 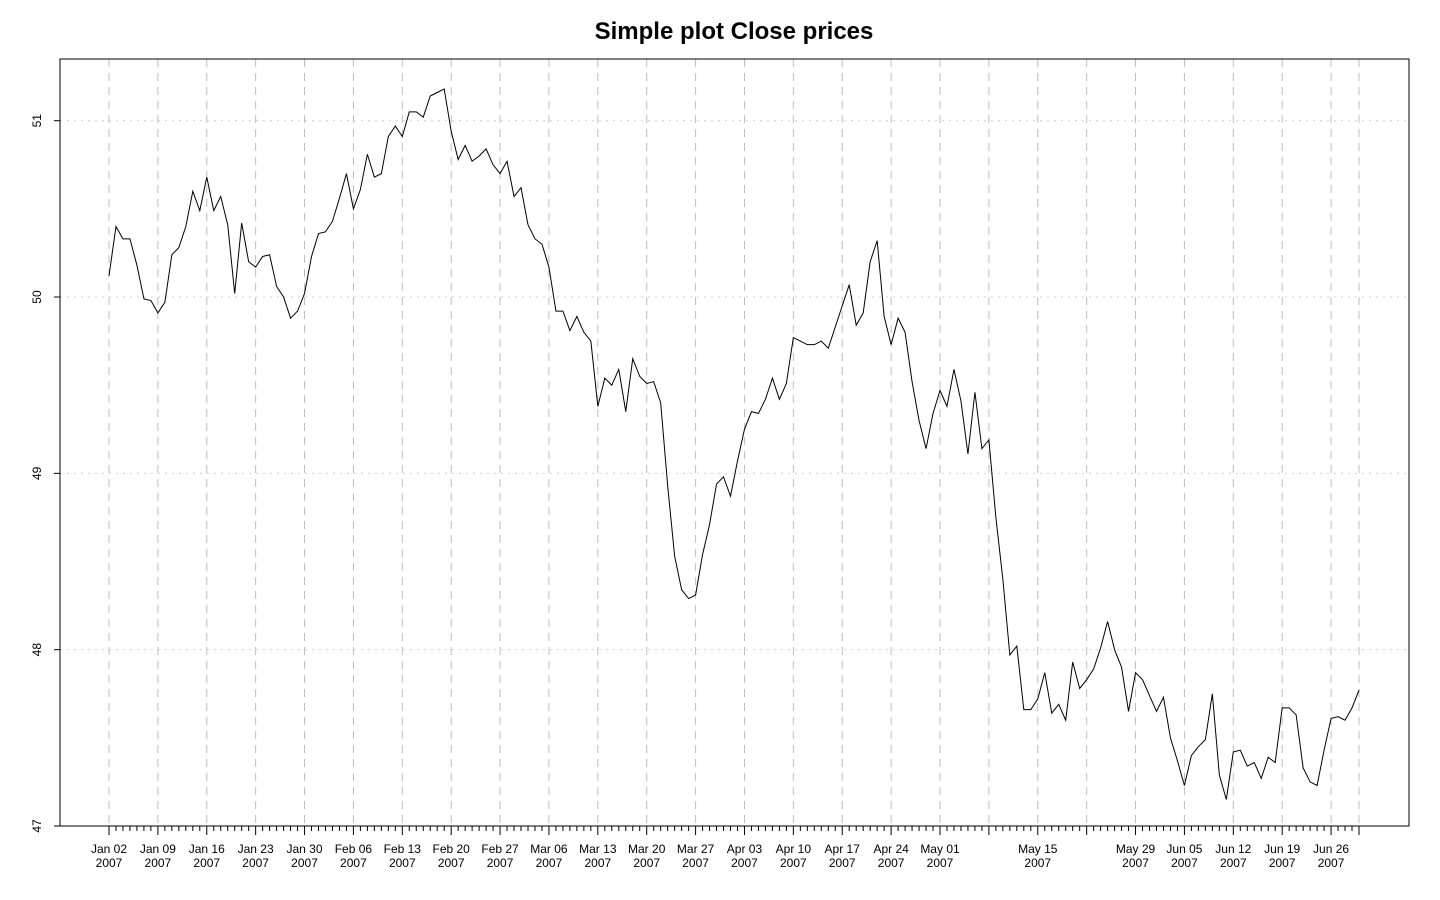 I want to click on x-tick-label: Jun 12, so click(x=1233, y=849).